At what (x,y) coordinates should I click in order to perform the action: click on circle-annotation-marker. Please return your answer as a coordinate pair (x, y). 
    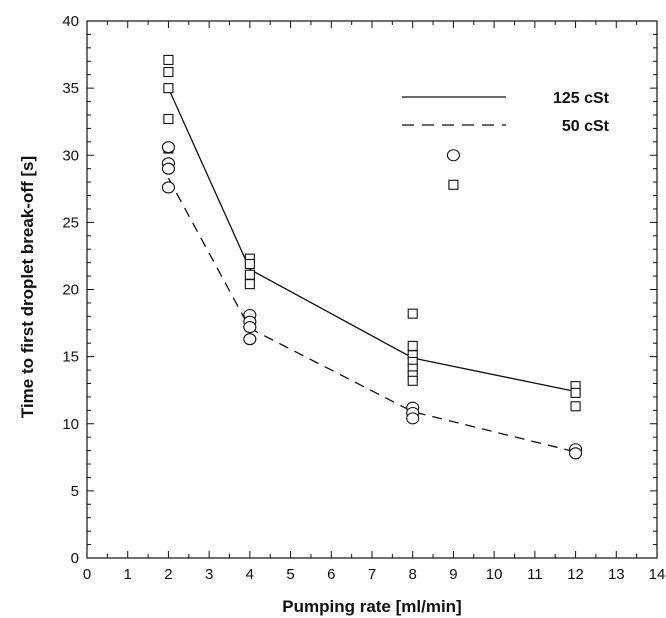
    Looking at the image, I should click on (453, 155).